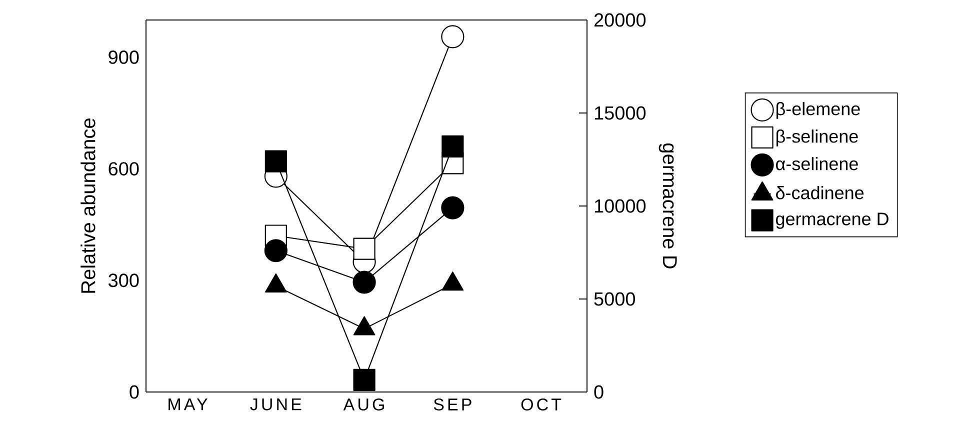 This screenshot has width=969, height=428. Describe the element at coordinates (620, 206) in the screenshot. I see `y2-tick-label: 10000` at that location.